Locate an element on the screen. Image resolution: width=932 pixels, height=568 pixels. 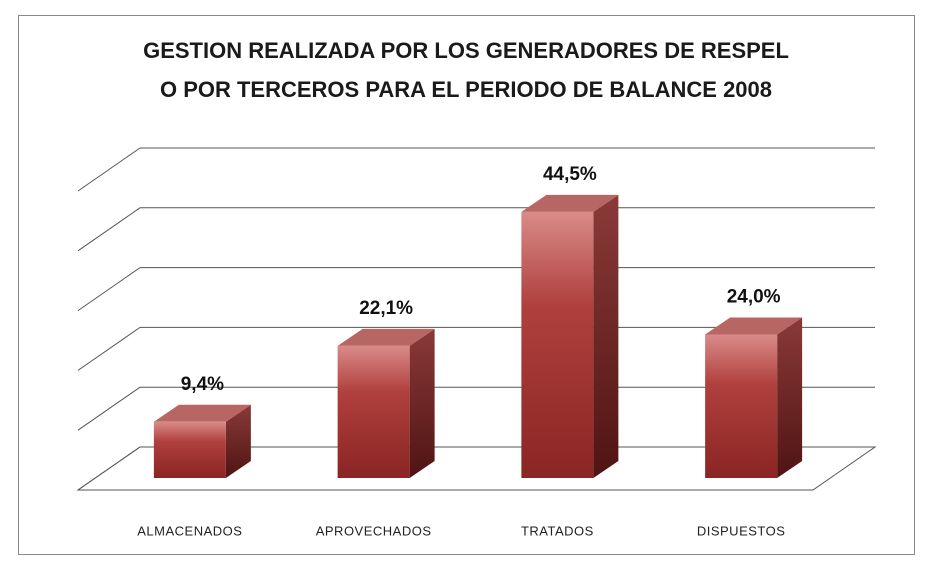
value-label: 22,1% is located at coordinates (386, 308).